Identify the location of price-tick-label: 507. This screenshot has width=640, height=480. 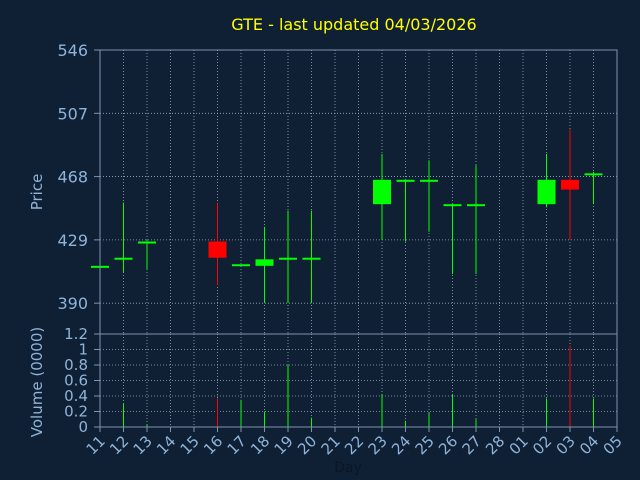
(72, 113).